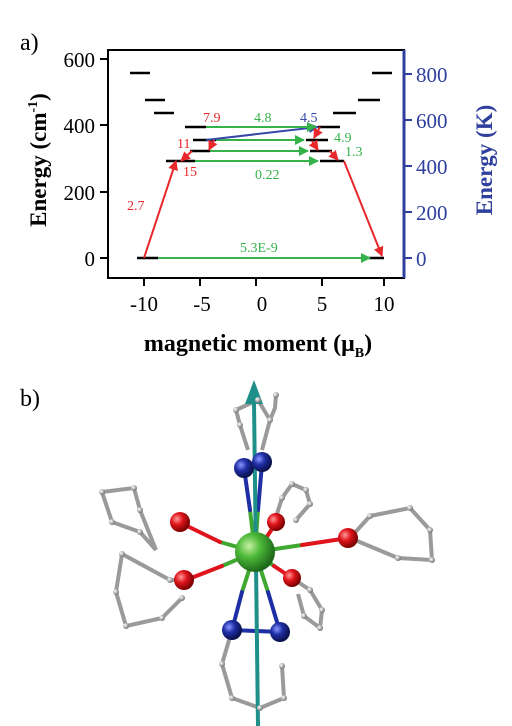  What do you see at coordinates (29, 43) in the screenshot?
I see `panel-a-label: a)` at bounding box center [29, 43].